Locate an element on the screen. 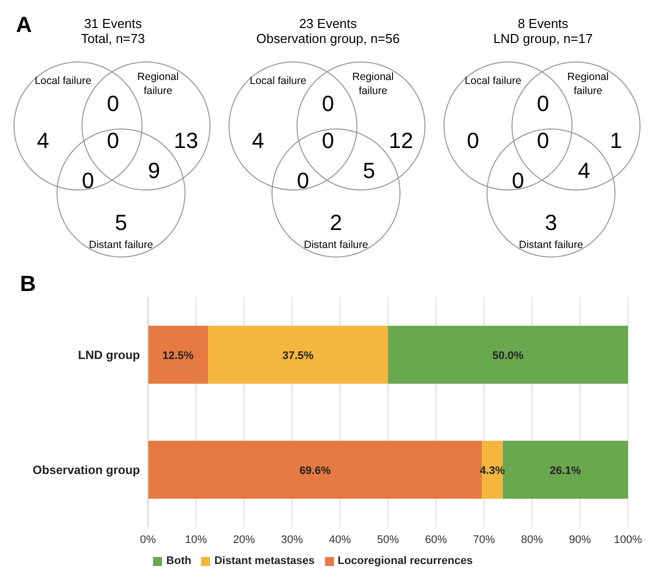 This screenshot has width=651, height=583. text: 31 Events is located at coordinates (113, 23).